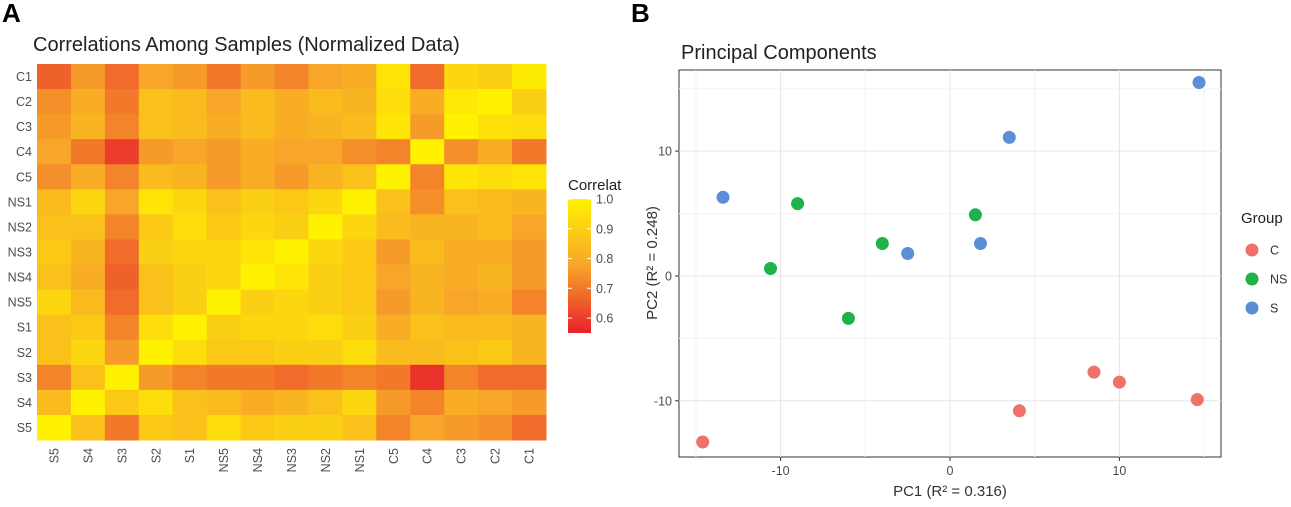  What do you see at coordinates (604, 319) in the screenshot?
I see `colorbar-tick-label: 0.6` at bounding box center [604, 319].